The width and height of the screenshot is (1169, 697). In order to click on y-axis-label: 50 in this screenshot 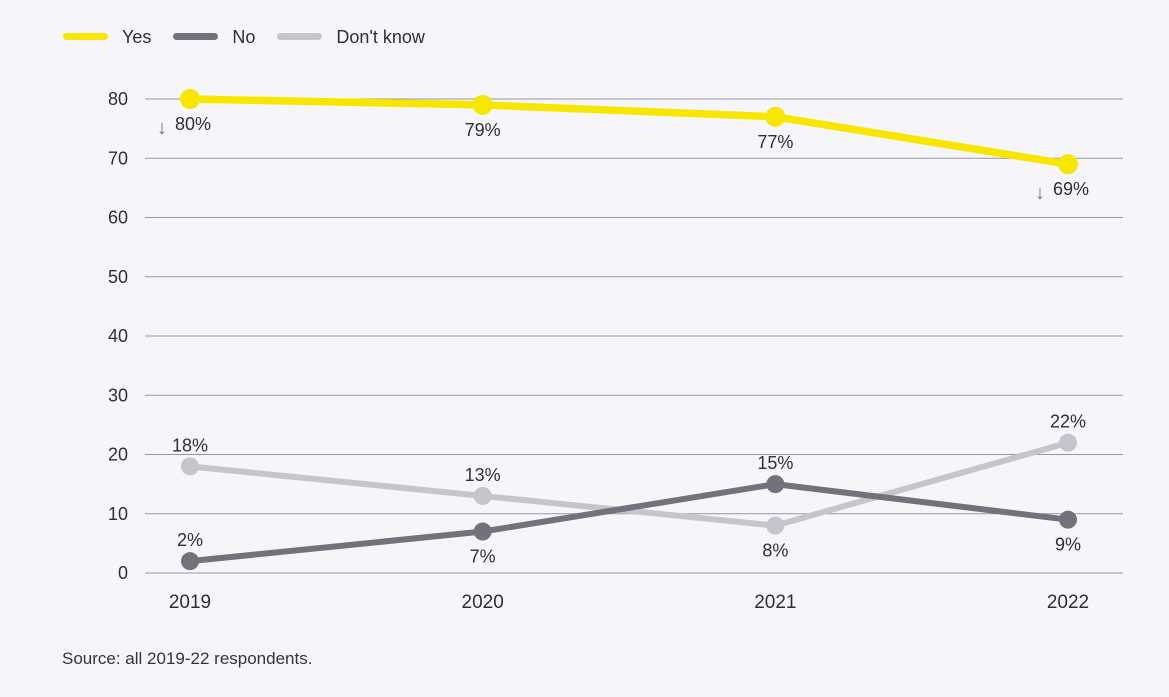, I will do `click(118, 277)`.